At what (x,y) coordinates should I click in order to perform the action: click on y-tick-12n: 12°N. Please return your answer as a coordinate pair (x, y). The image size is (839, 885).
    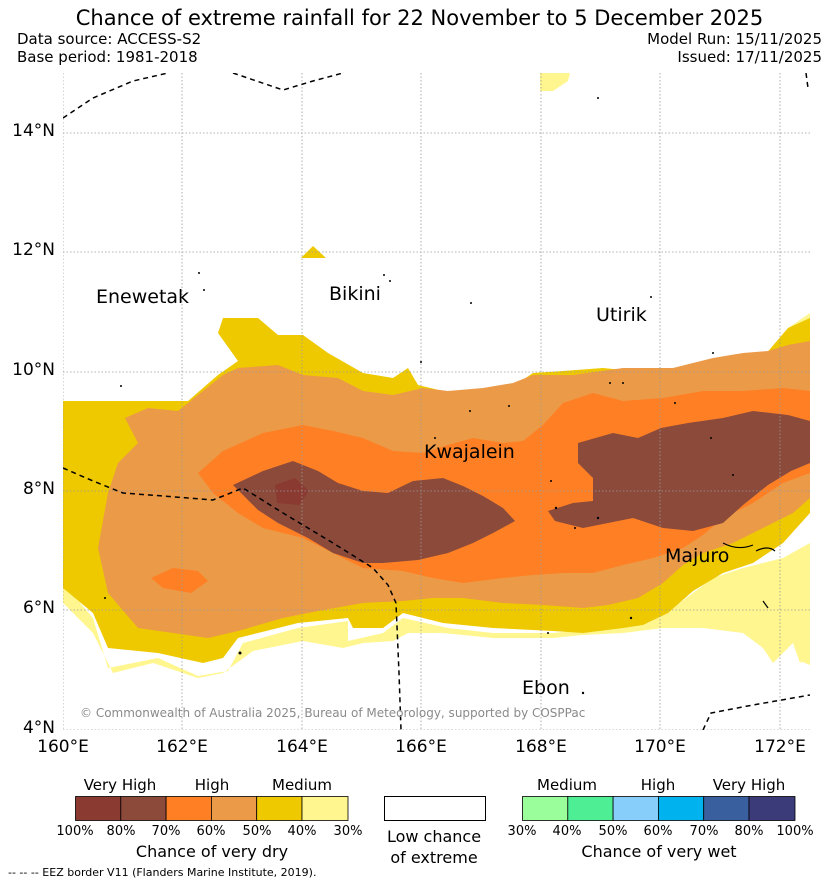
    Looking at the image, I should click on (33, 250).